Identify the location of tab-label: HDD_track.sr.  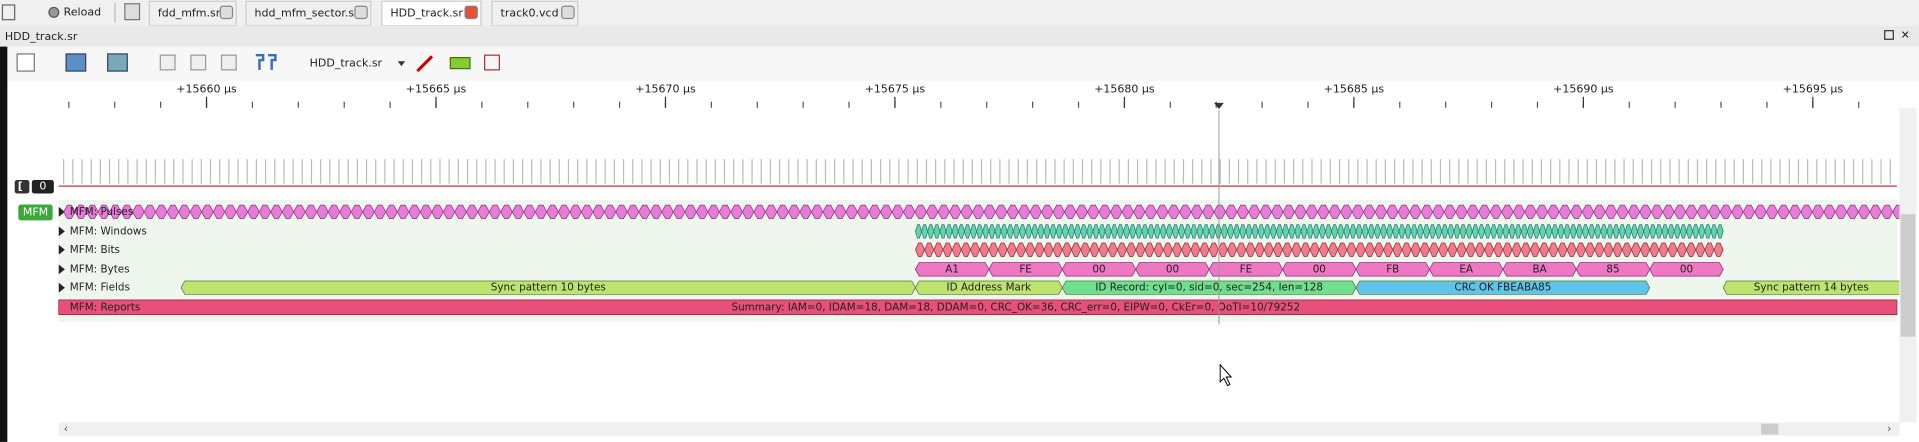
(426, 13).